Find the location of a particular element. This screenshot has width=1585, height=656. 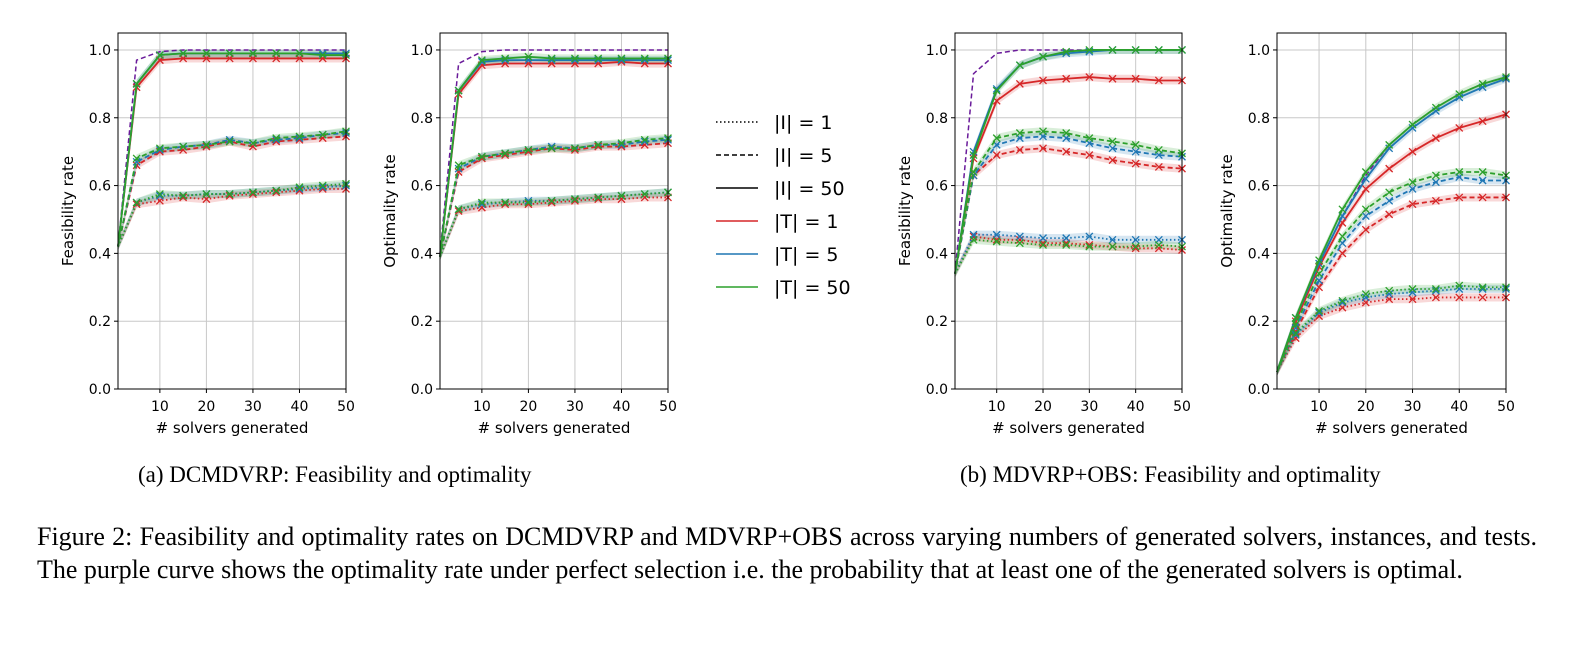

x-tick-label: 40 is located at coordinates (300, 407).